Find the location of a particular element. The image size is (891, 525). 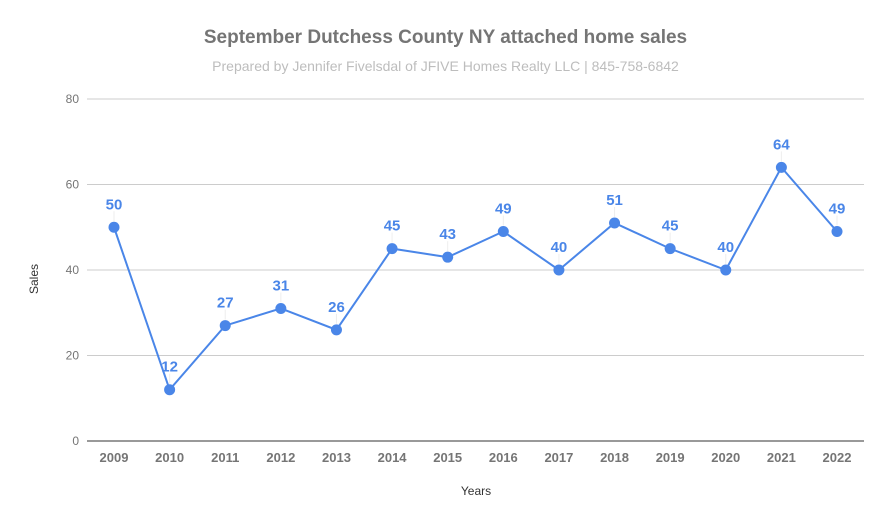

data-label: 51 is located at coordinates (614, 200).